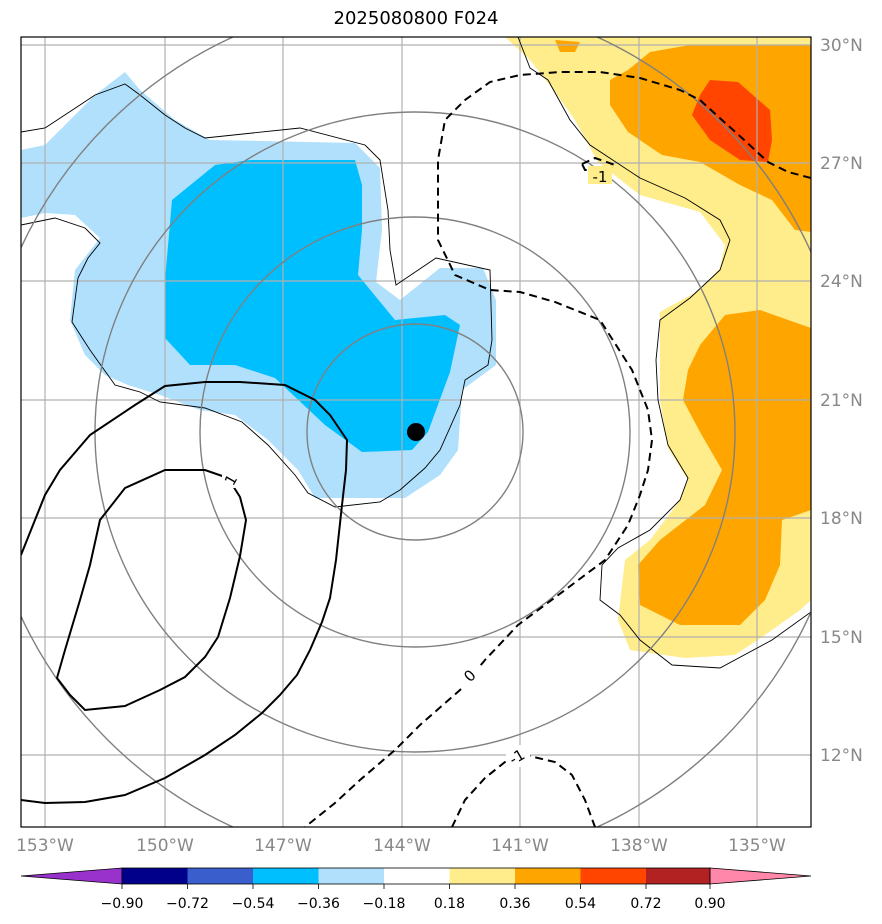 The height and width of the screenshot is (924, 882). What do you see at coordinates (600, 177) in the screenshot?
I see `contour-label-neg1-upper: -1` at bounding box center [600, 177].